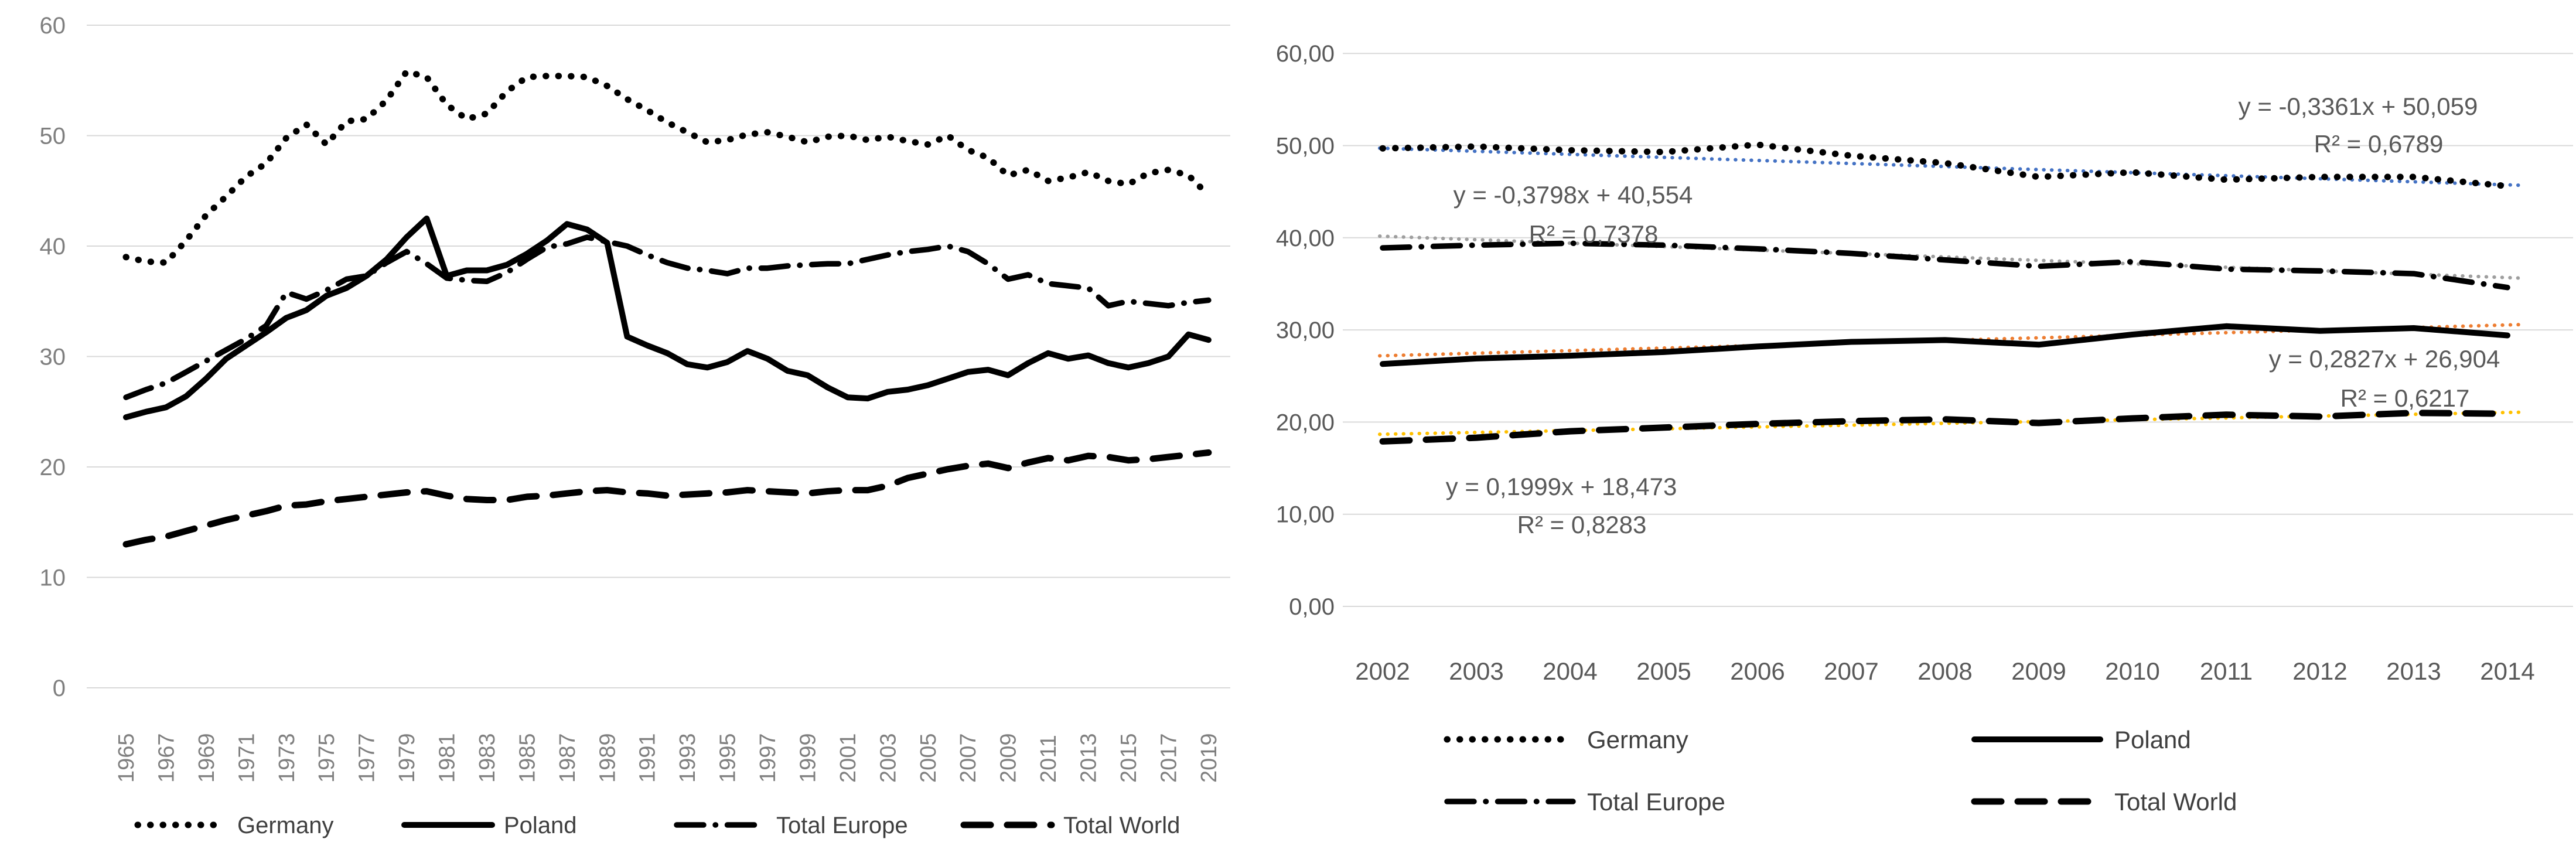 This screenshot has width=2576, height=863. Describe the element at coordinates (648, 758) in the screenshot. I see `x-axis-tick-label: 1991` at that location.